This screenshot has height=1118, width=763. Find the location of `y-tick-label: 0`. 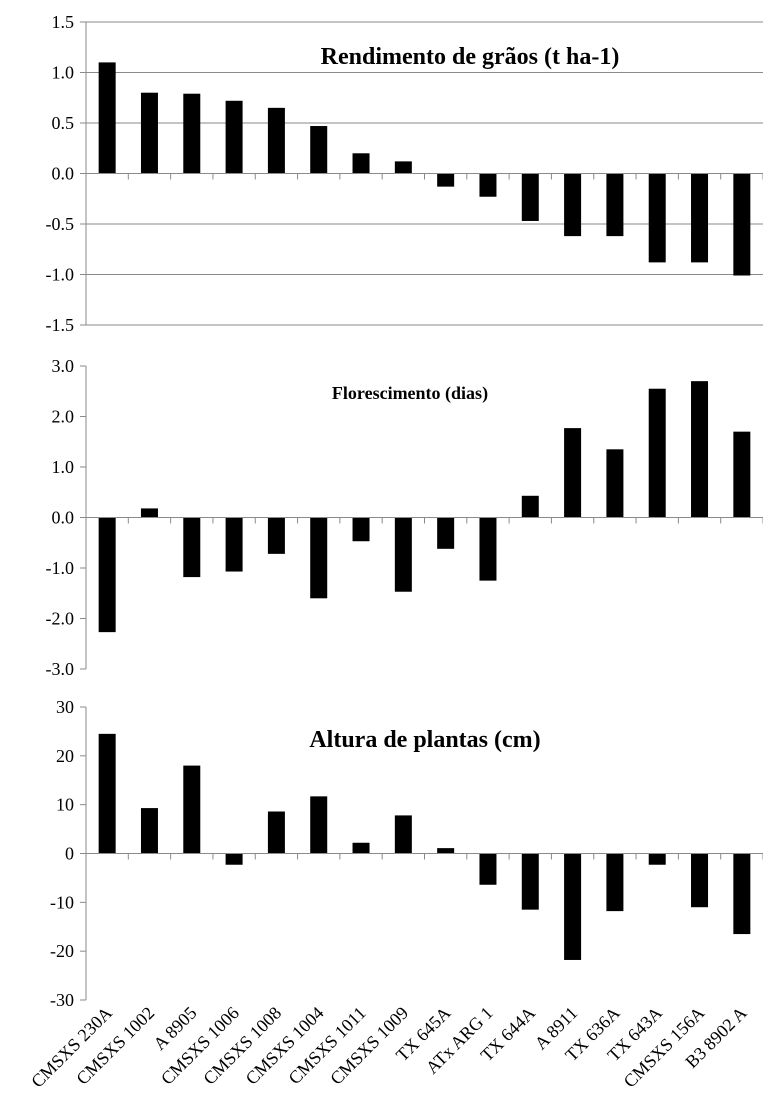

y-tick-label: 0 is located at coordinates (69, 854).